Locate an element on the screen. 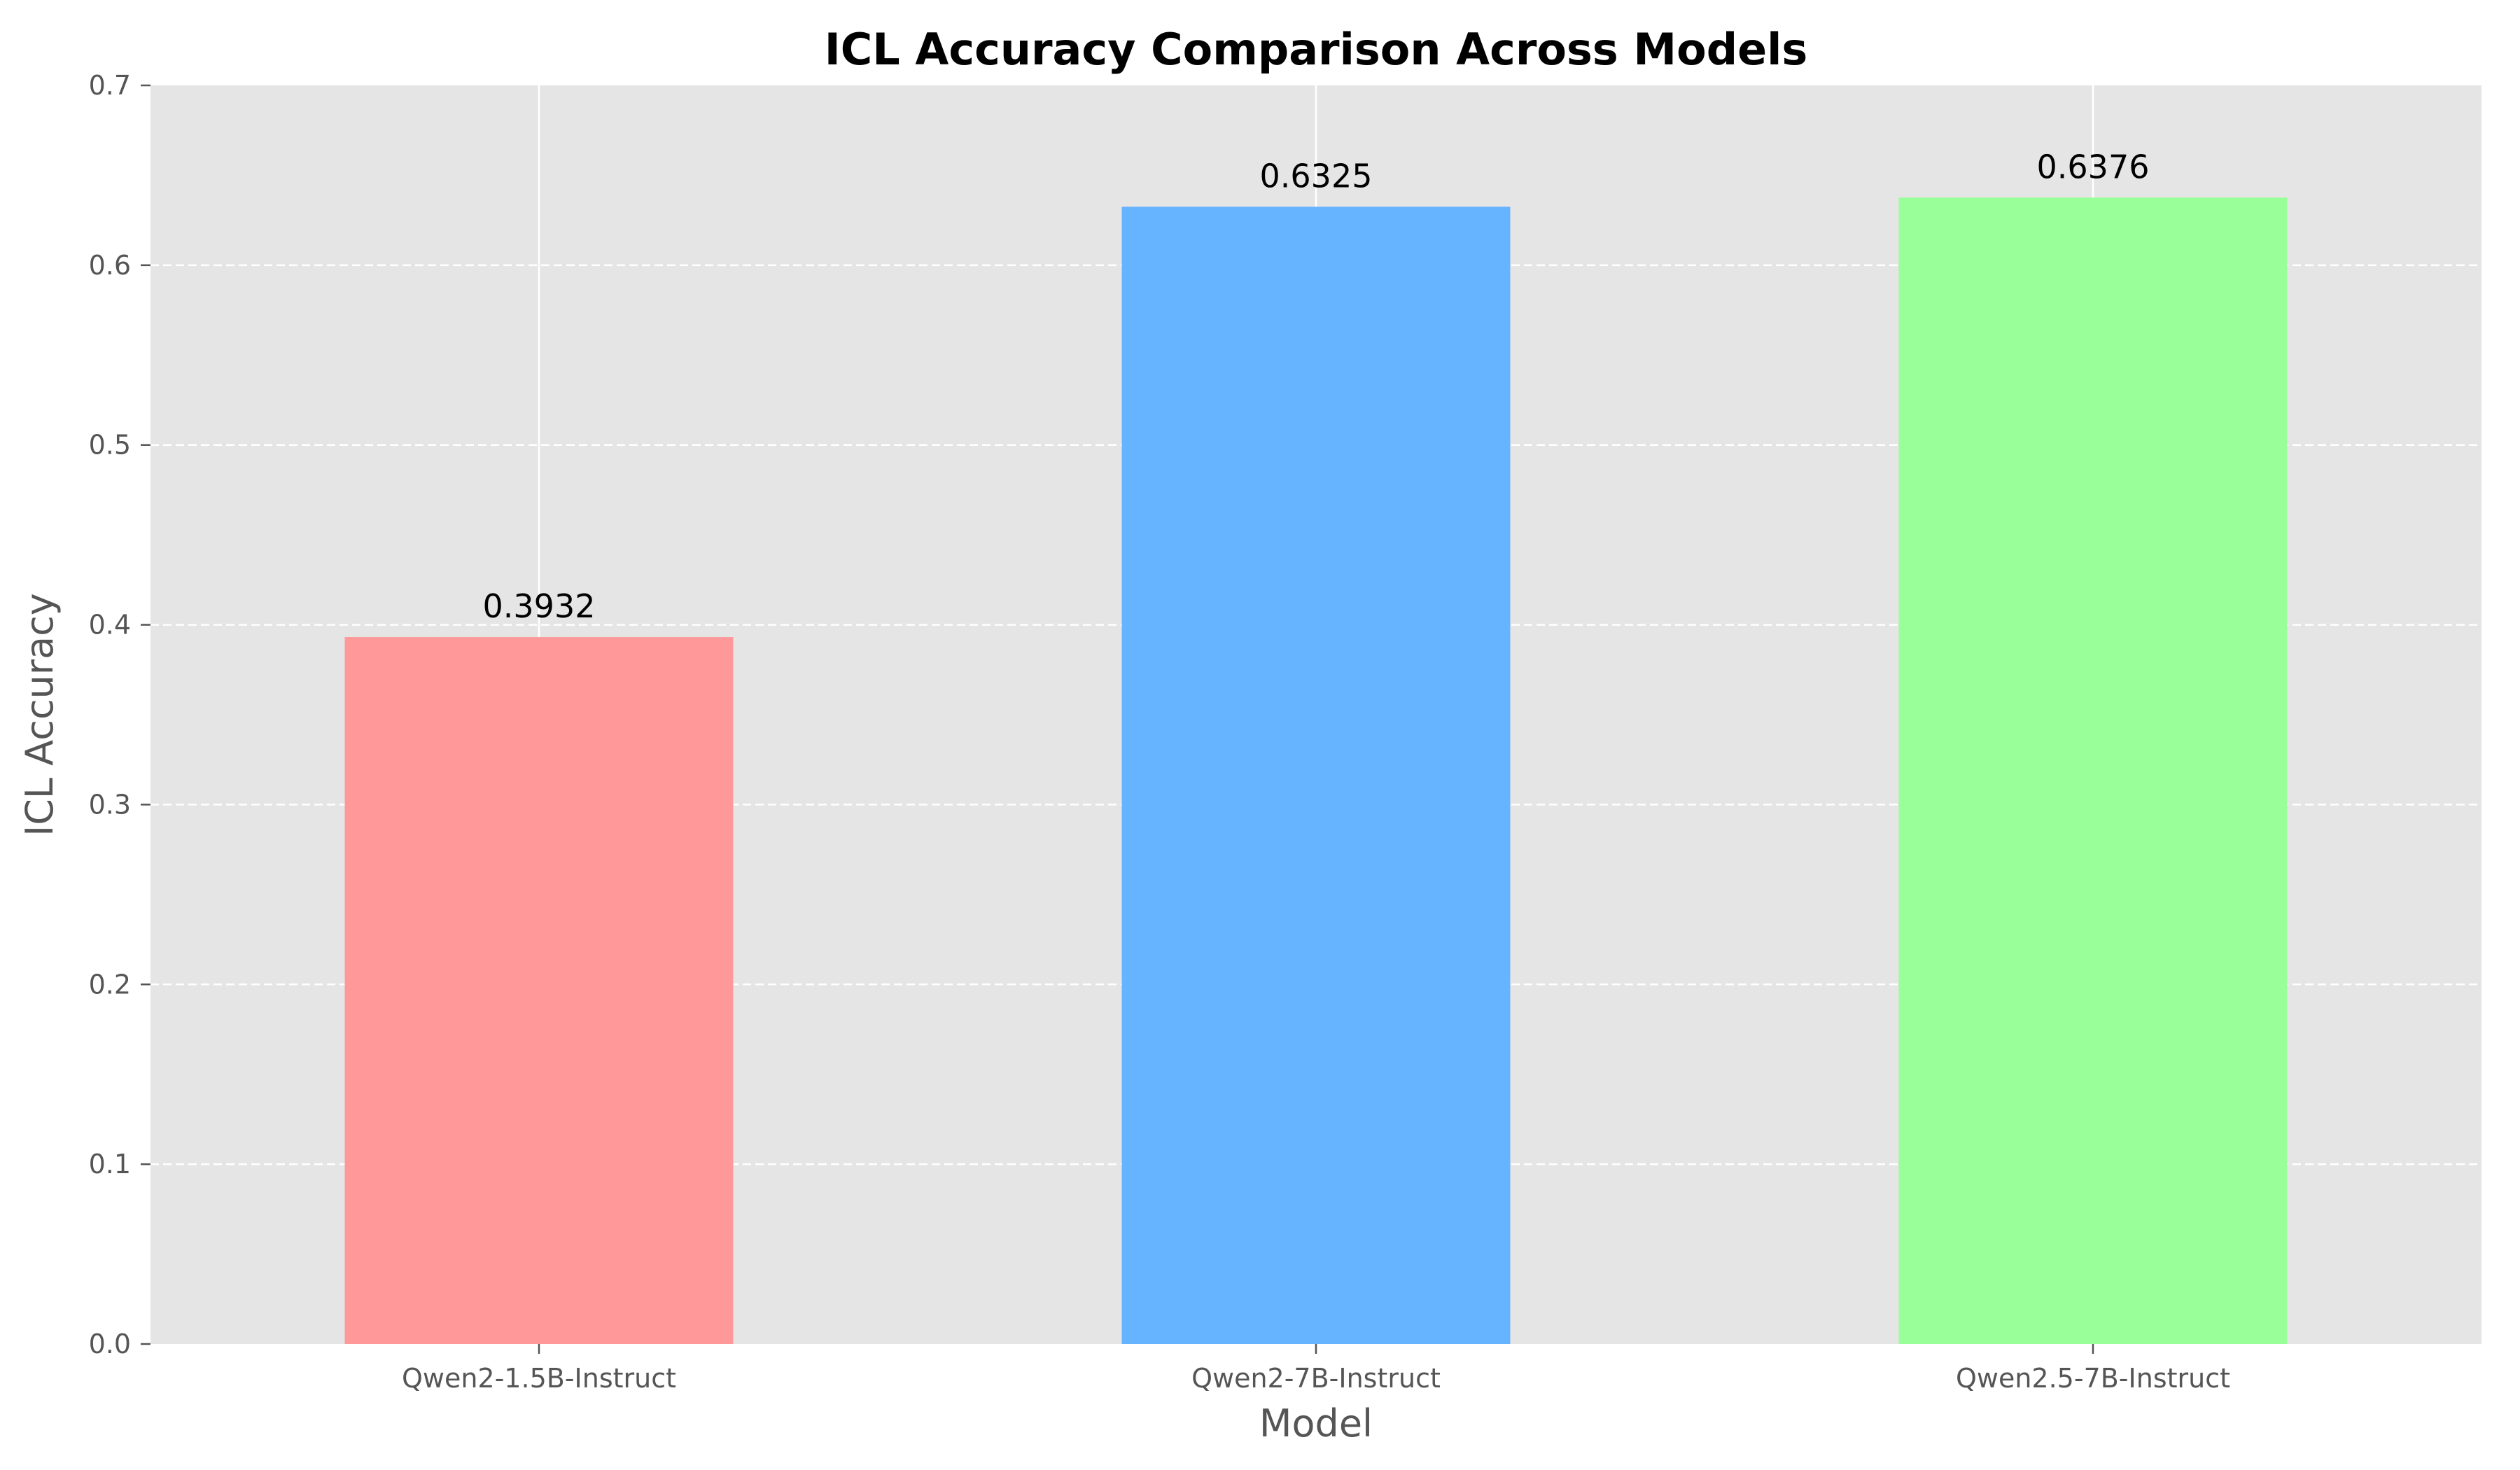 This screenshot has height=1470, width=2520. y-tick-label: 0.0 is located at coordinates (110, 1344).